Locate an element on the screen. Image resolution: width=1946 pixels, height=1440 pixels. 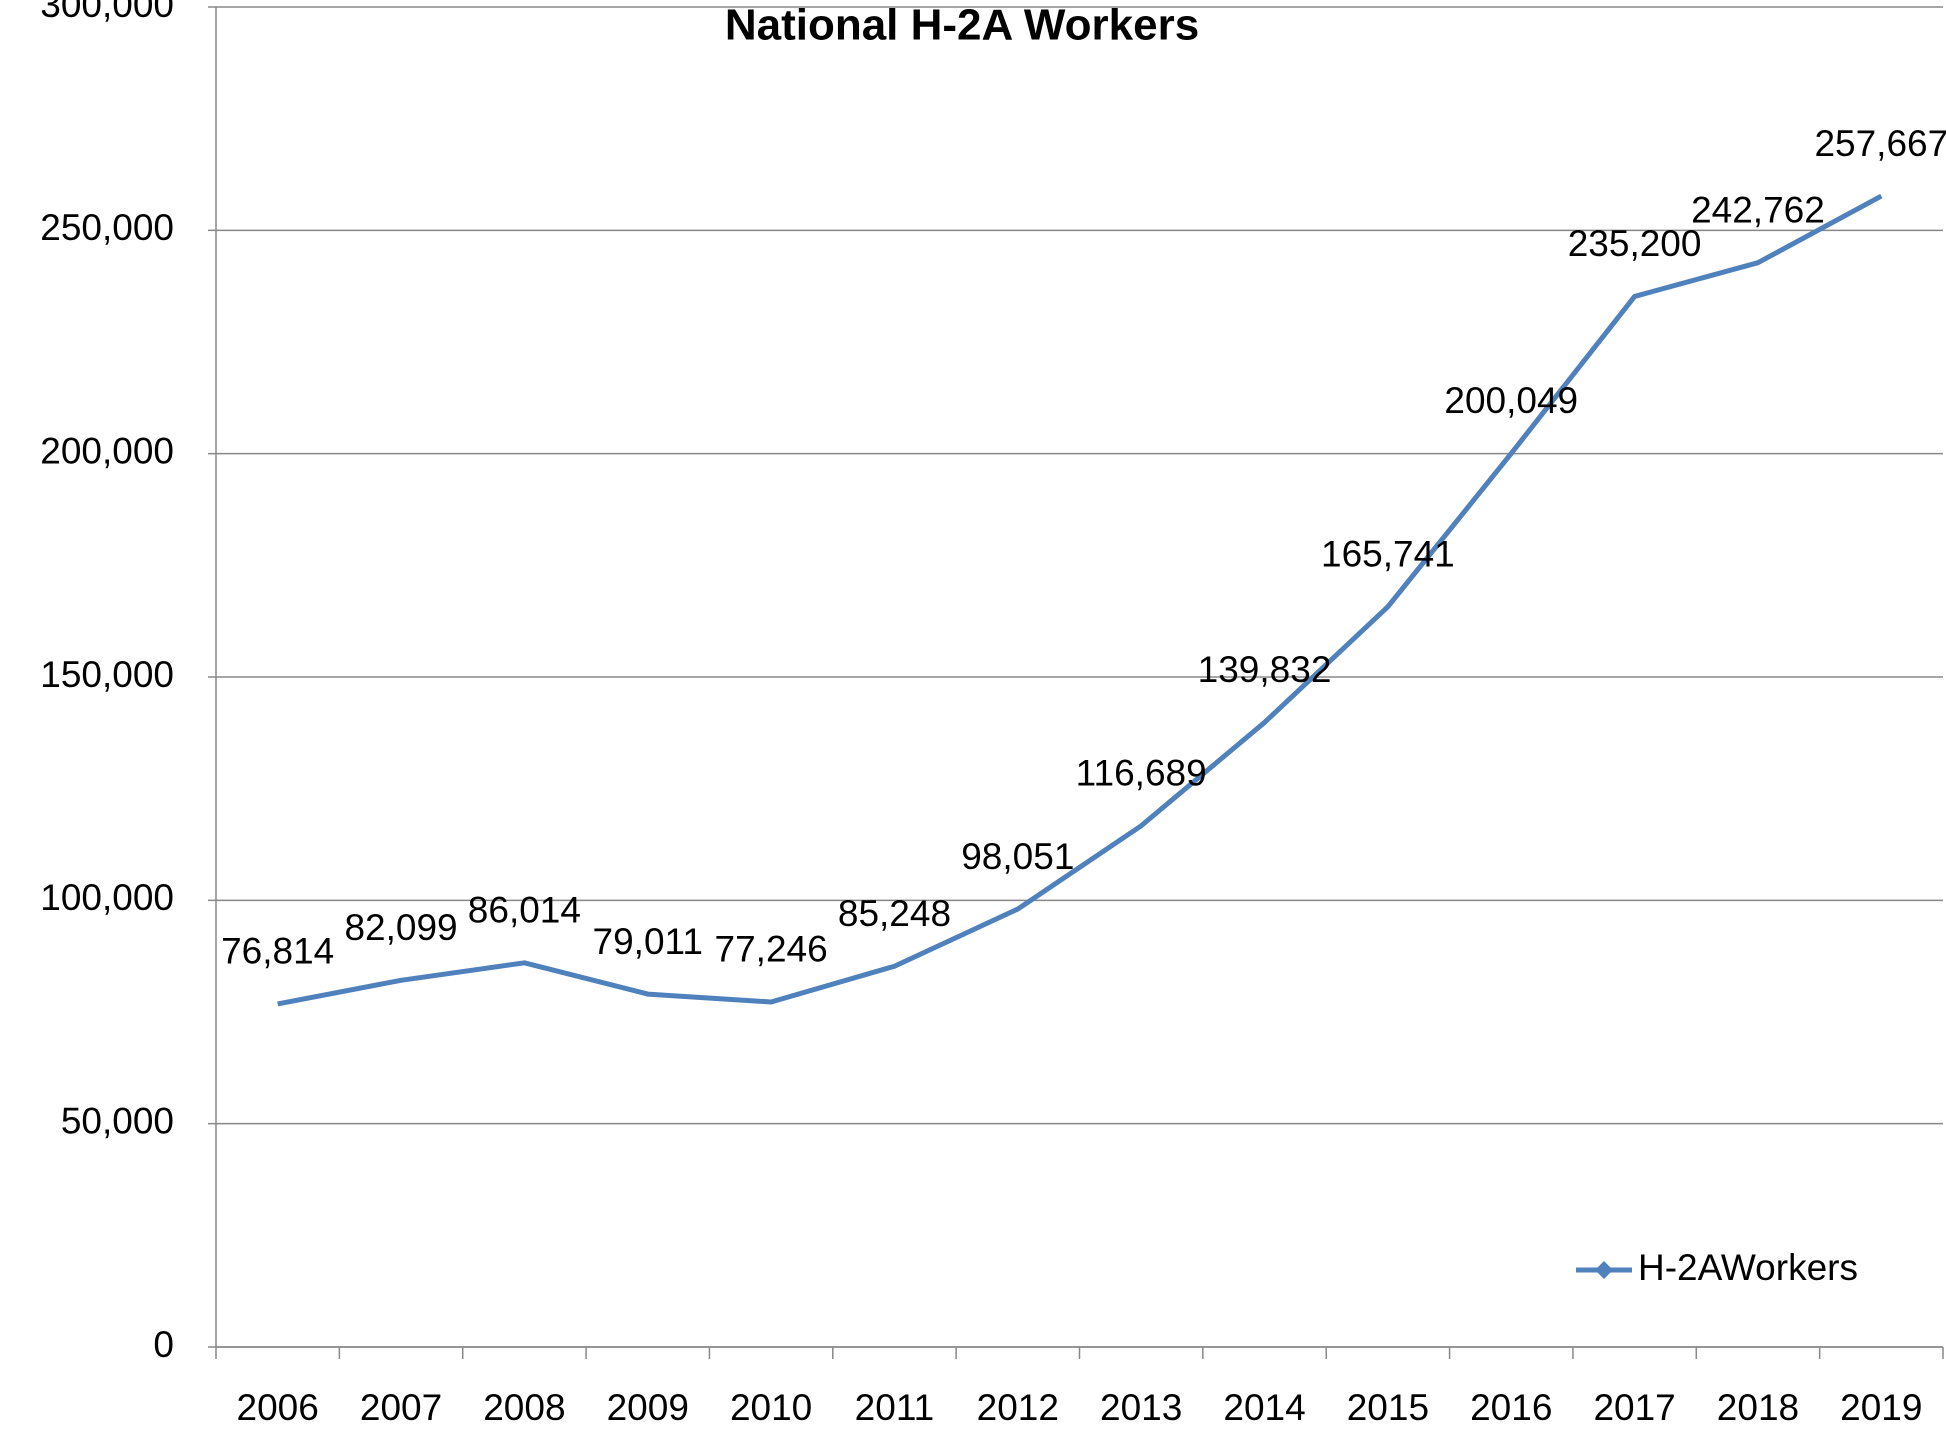
x-tick-label: 2010 is located at coordinates (771, 1407).